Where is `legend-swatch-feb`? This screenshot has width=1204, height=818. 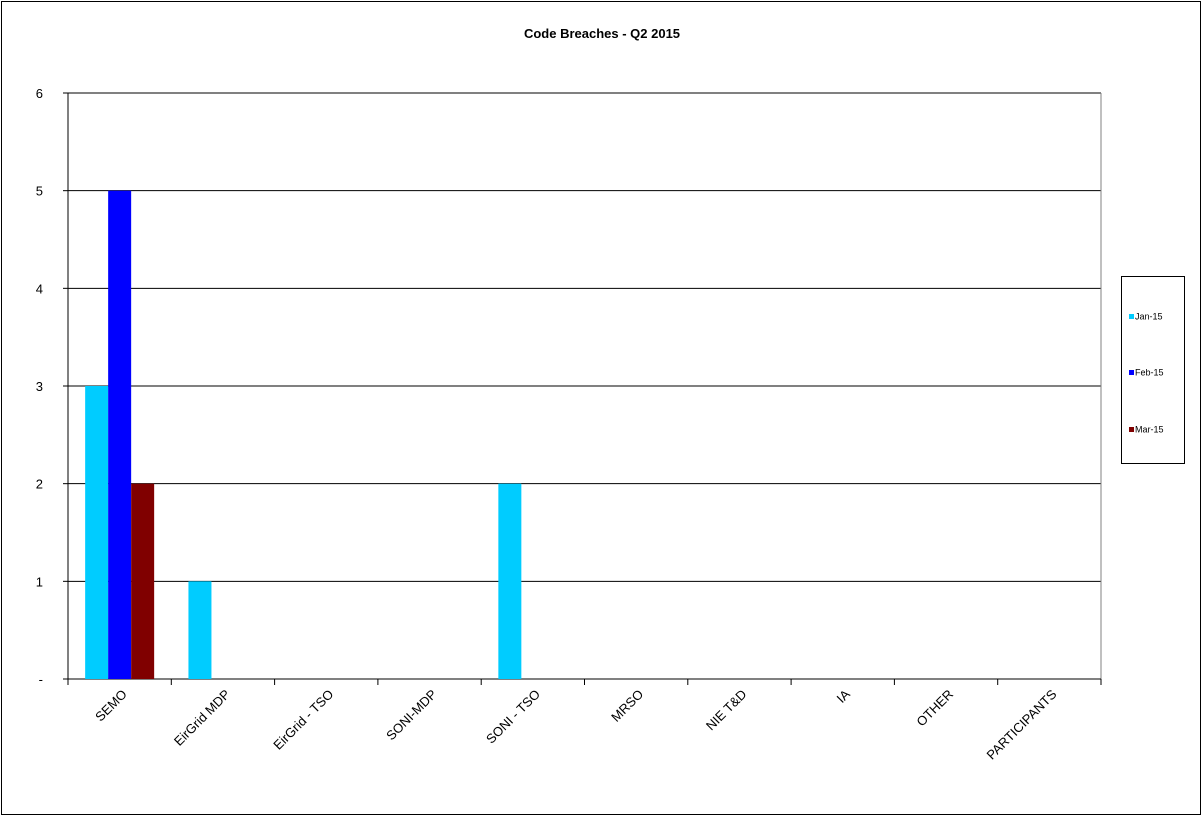 legend-swatch-feb is located at coordinates (1131, 373).